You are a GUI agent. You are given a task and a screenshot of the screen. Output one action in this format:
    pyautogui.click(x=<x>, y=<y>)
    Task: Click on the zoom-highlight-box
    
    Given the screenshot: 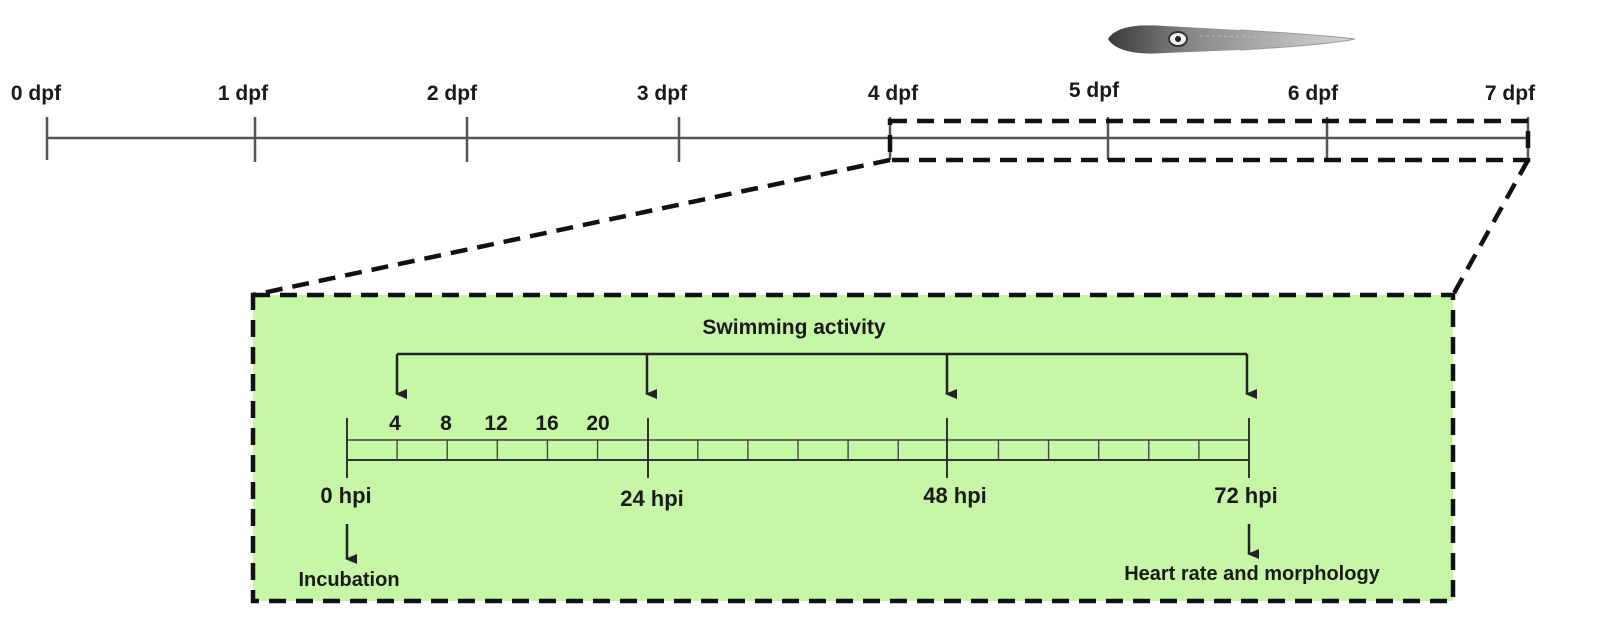 What is the action you would take?
    pyautogui.click(x=1209, y=140)
    